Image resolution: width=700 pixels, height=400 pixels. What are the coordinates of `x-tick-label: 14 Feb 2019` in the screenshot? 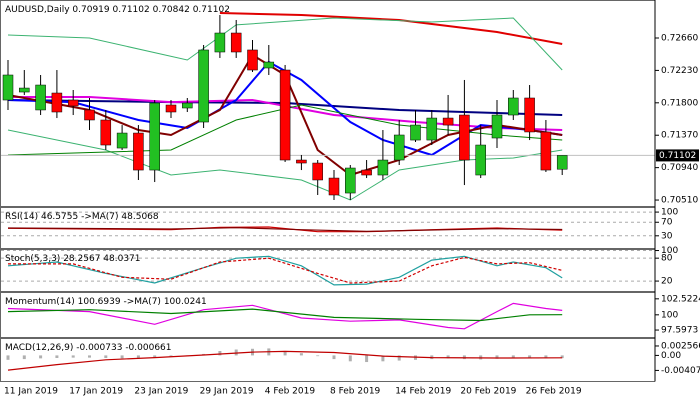 It's located at (423, 392).